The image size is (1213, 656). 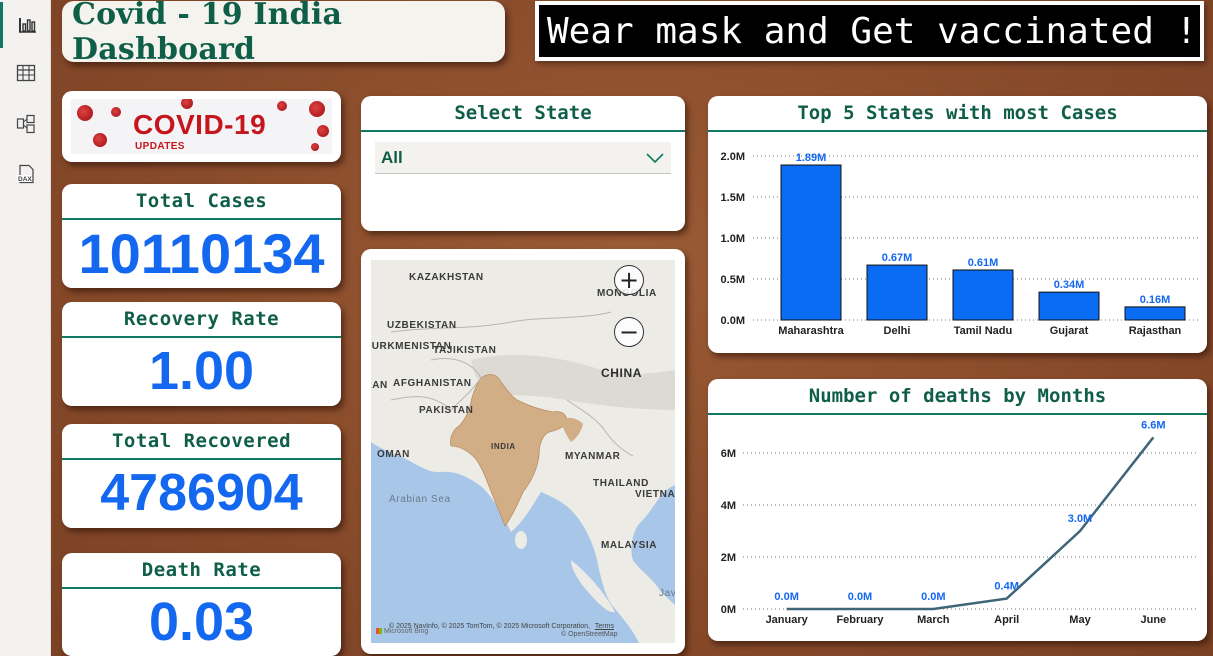 I want to click on total-cases-card: Total Cases 10110134, so click(x=201, y=236).